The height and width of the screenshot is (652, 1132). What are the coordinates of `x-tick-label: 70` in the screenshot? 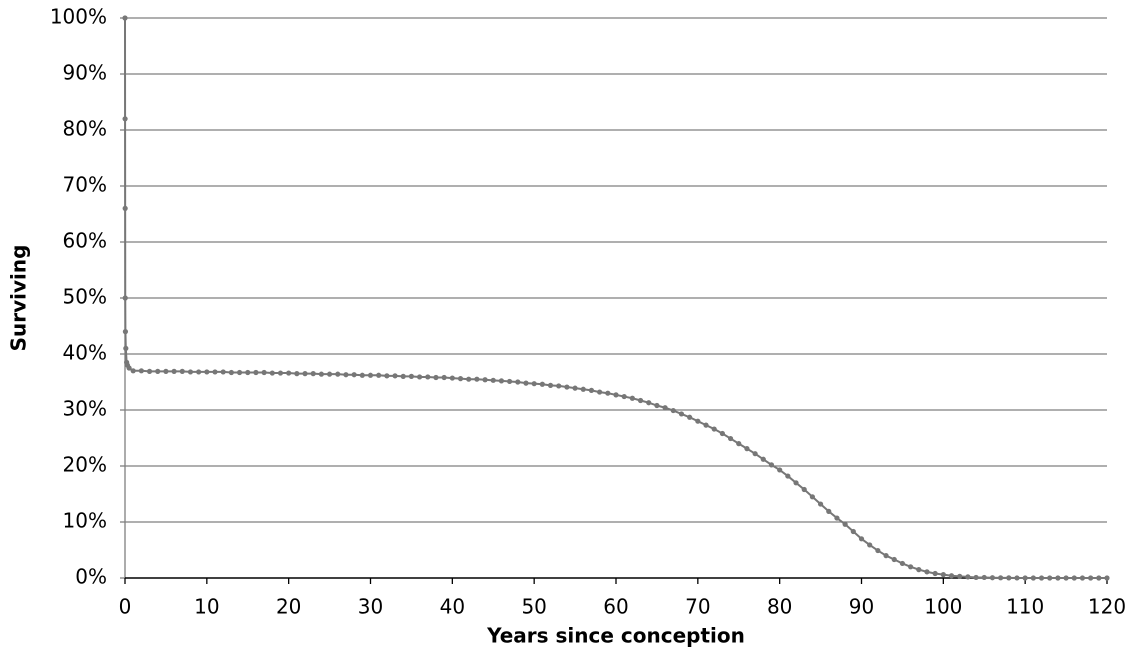 It's located at (697, 607).